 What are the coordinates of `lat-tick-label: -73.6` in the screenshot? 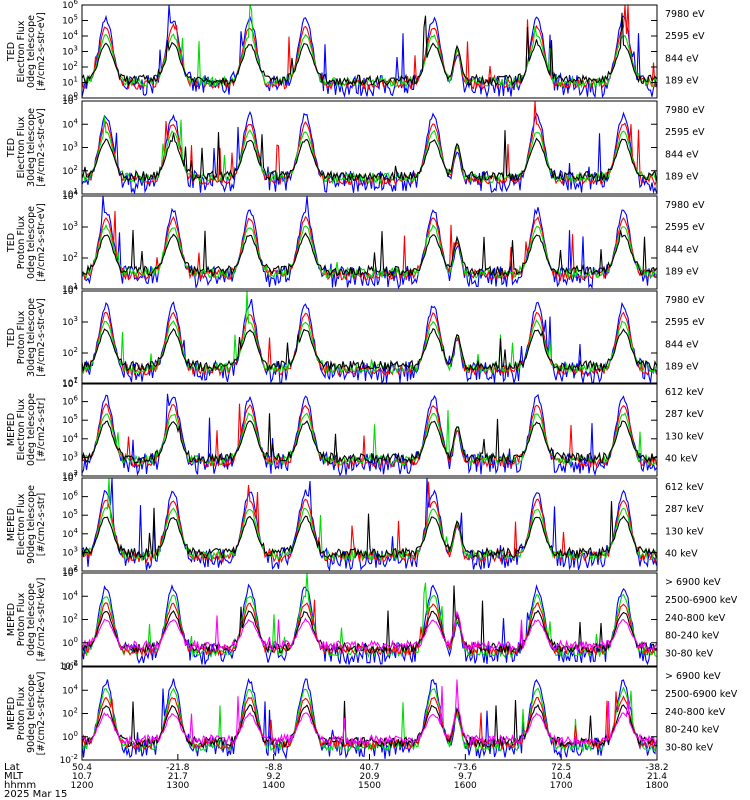 It's located at (466, 768).